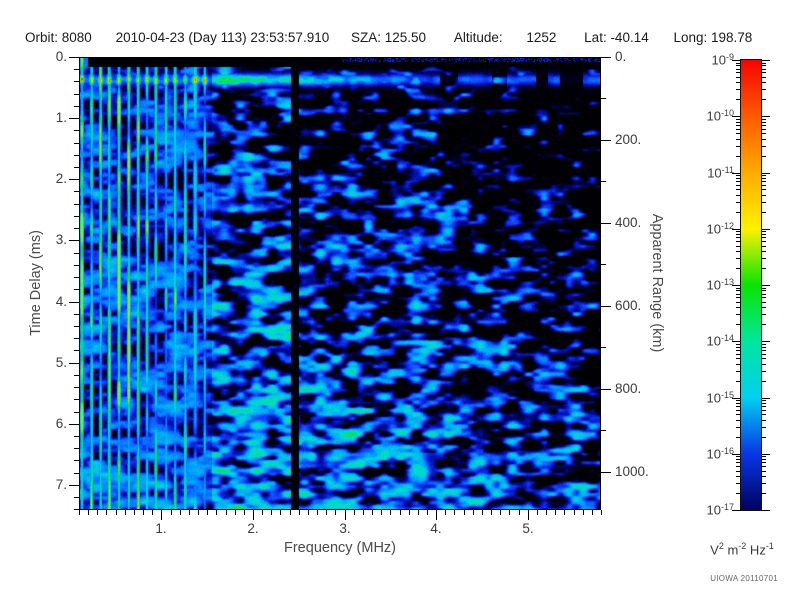 The image size is (800, 600). Describe the element at coordinates (742, 549) in the screenshot. I see `colorbar-unit-label: V2 m-2 Hz-1` at that location.